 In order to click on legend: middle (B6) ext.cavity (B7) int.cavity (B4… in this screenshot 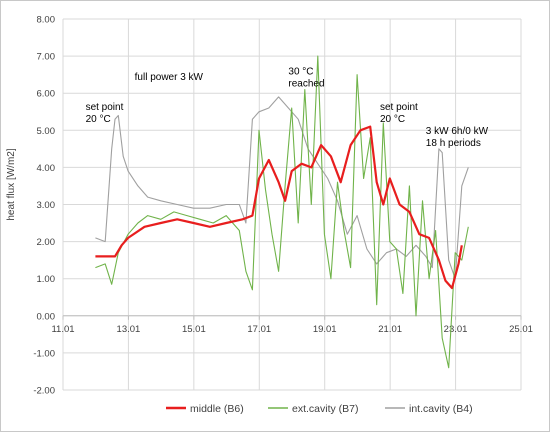, I will do `click(319, 409)`.